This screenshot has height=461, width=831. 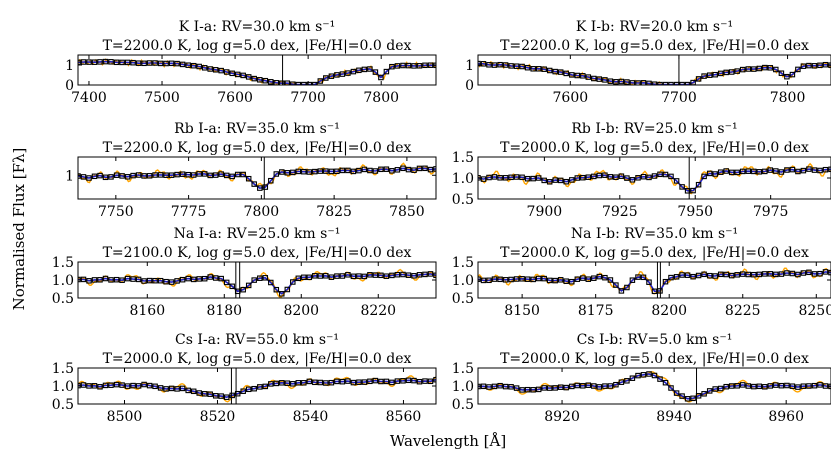 What do you see at coordinates (257, 129) in the screenshot?
I see `panel-title-rv: Rb I-a: RV=35.0 km s⁻¹` at bounding box center [257, 129].